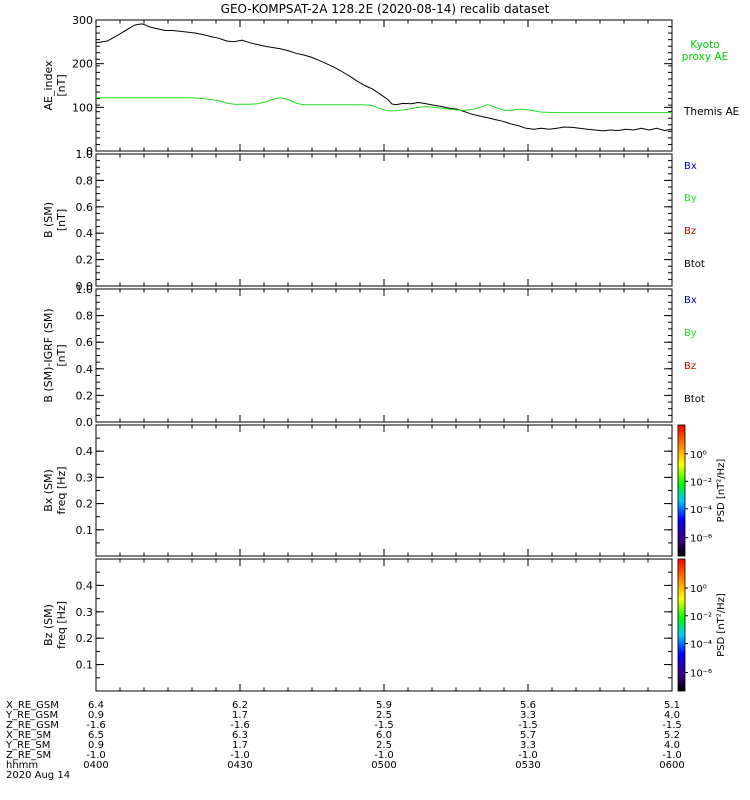 This screenshot has width=750, height=800. I want to click on x-axis-cell: 4.0, so click(672, 745).